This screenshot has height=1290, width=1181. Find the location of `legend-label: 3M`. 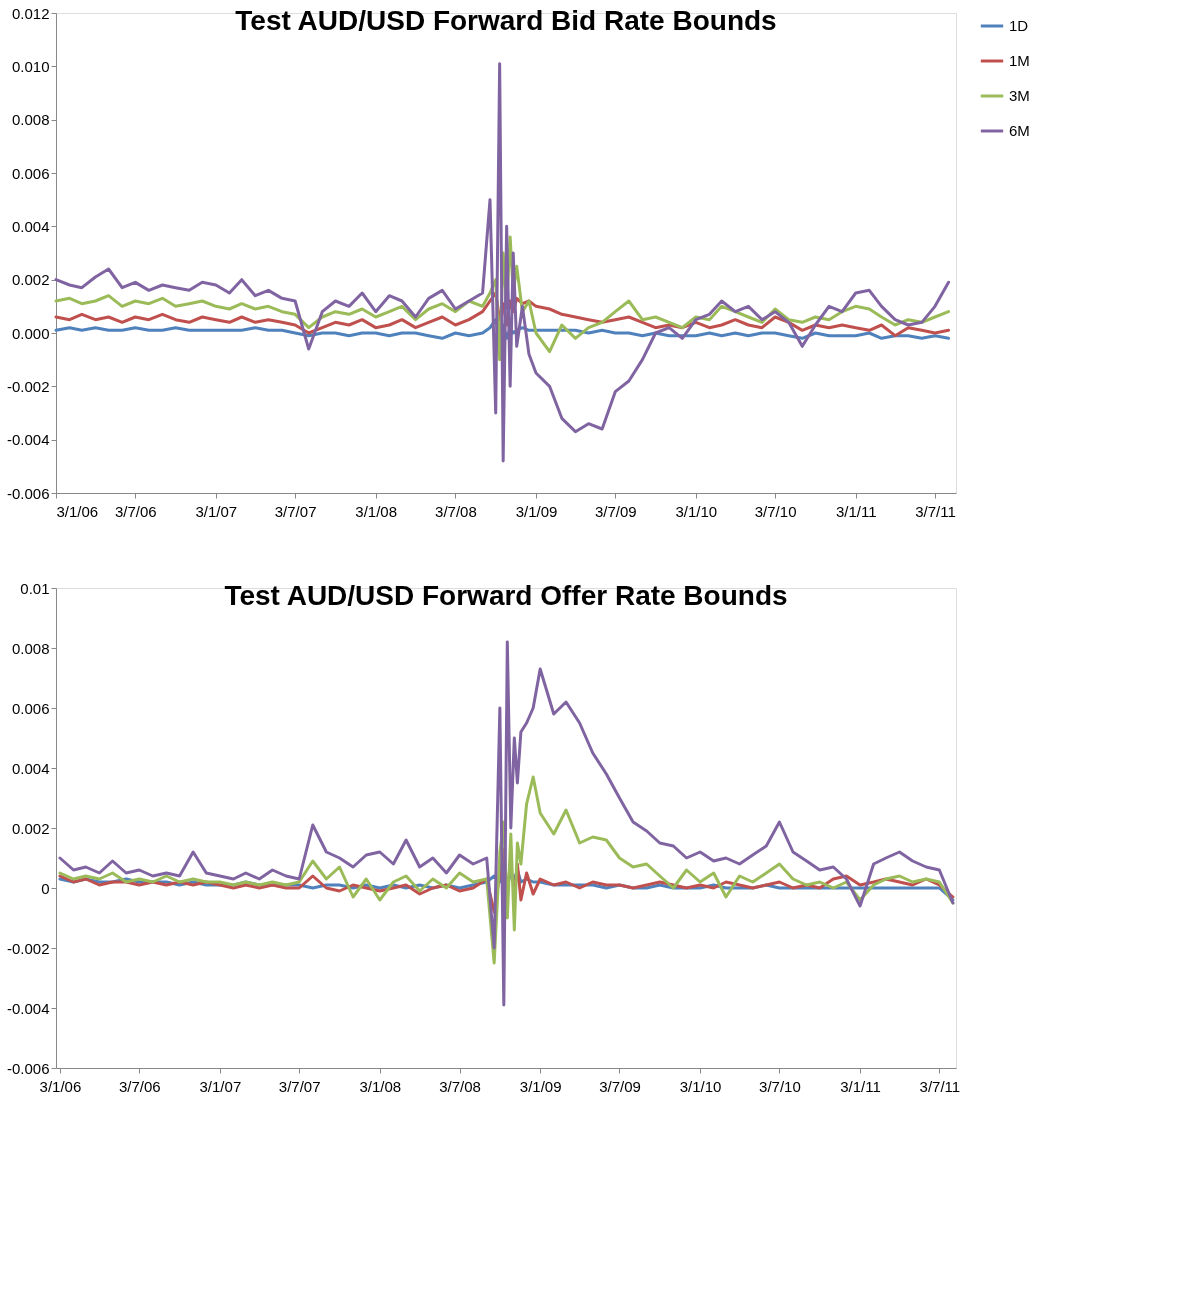

legend-label: 3M is located at coordinates (1019, 95).